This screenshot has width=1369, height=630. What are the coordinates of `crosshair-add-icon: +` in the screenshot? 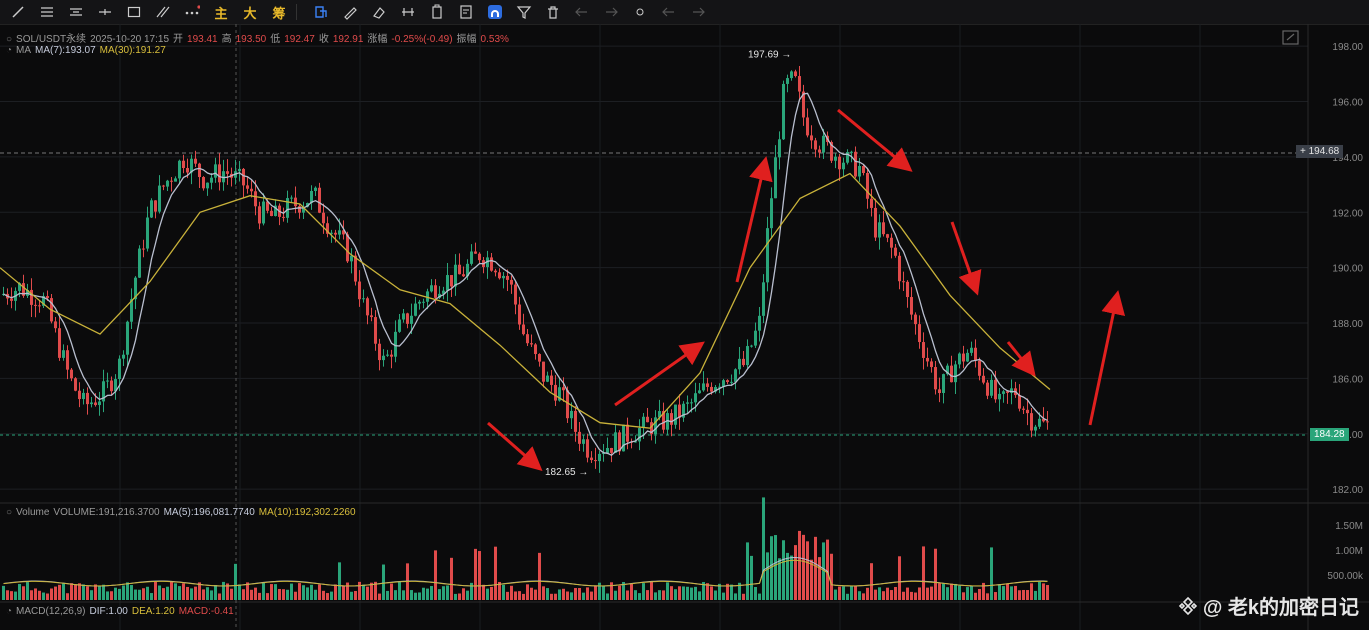 It's located at (1304, 151).